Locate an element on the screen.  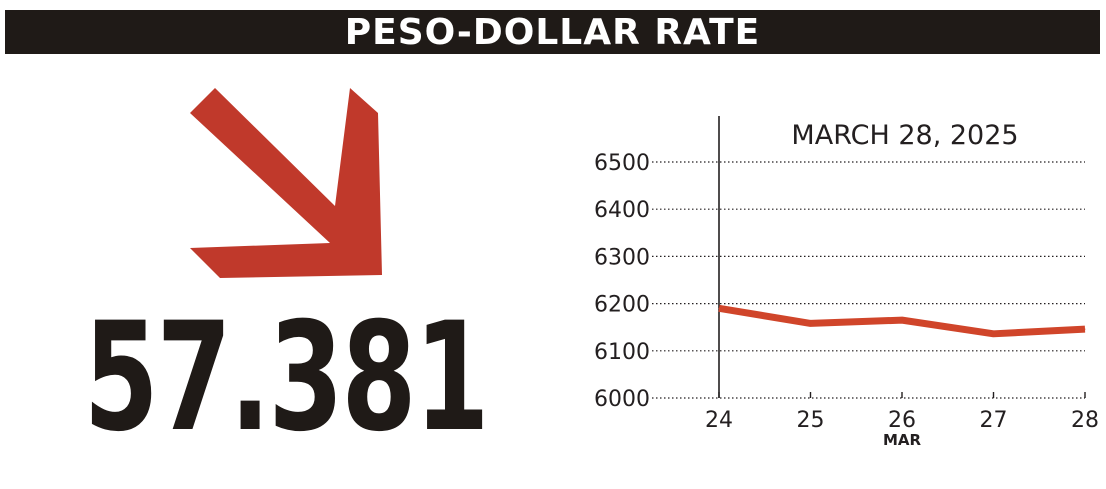
x-tick-label: 28 is located at coordinates (1085, 420).